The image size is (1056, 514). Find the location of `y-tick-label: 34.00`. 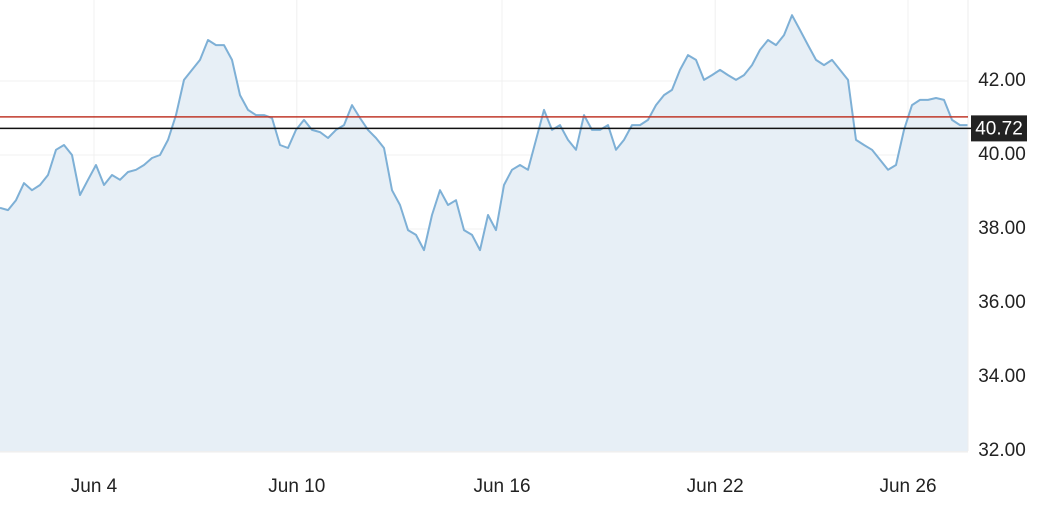

y-tick-label: 34.00 is located at coordinates (1002, 376).